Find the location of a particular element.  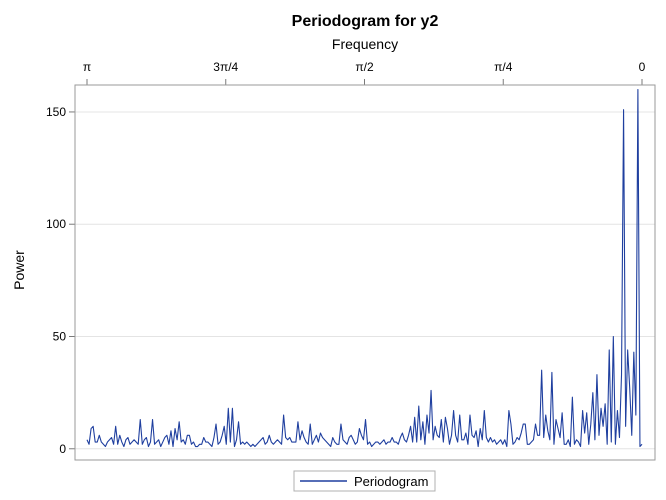

x-tick-label: 0 is located at coordinates (642, 67).